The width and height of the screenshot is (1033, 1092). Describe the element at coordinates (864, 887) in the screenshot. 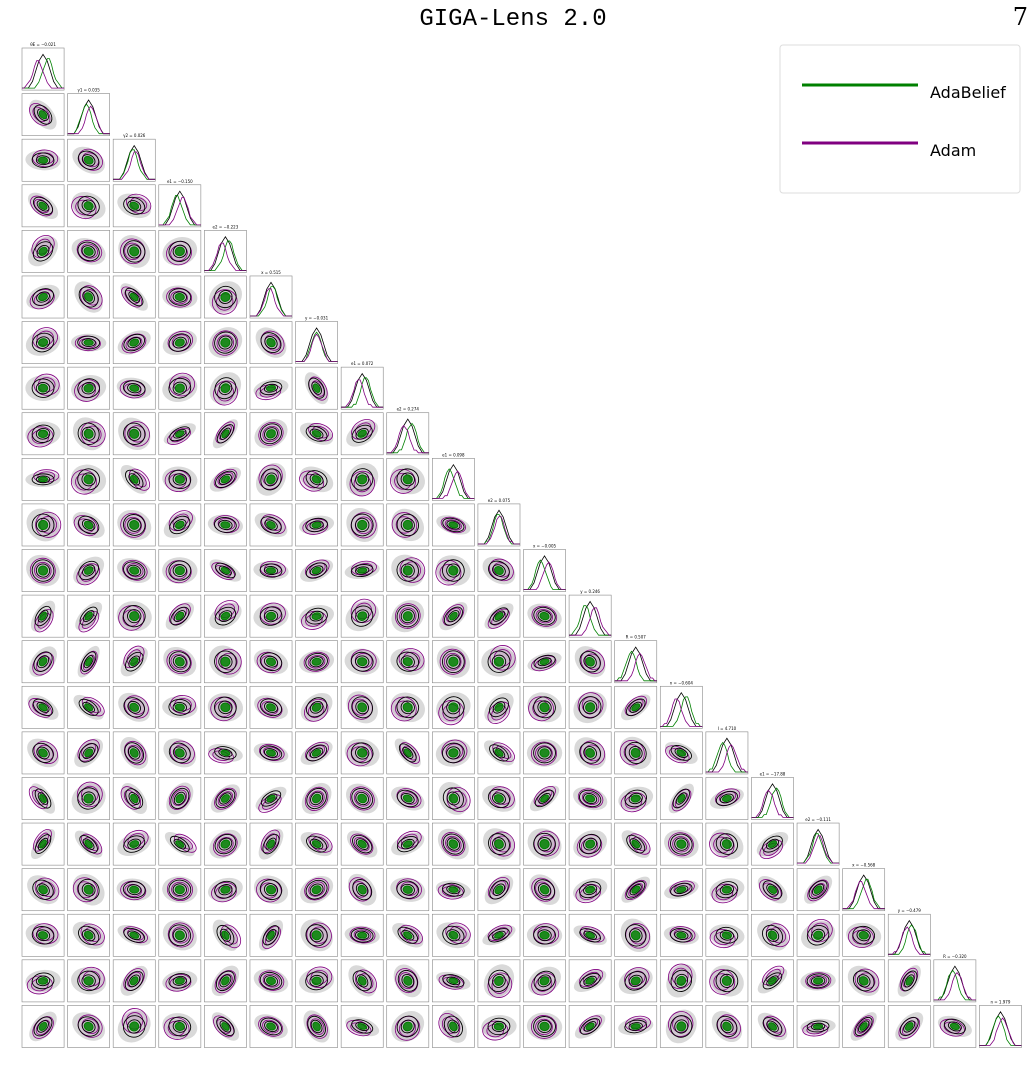

I see `diagonal-panel: x = −0.568` at that location.